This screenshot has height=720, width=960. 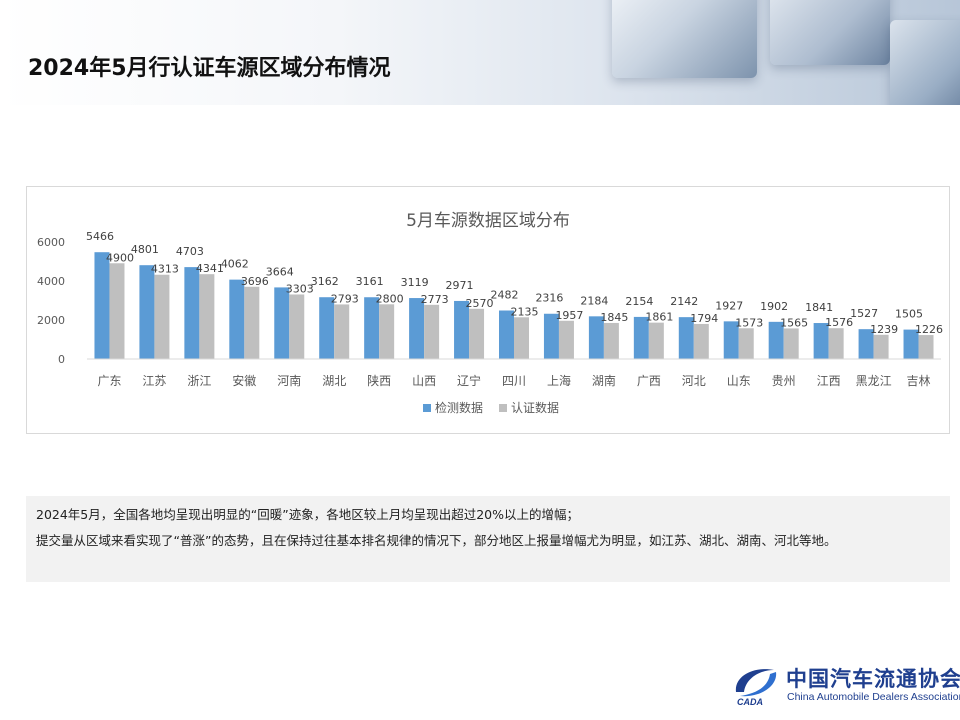 What do you see at coordinates (244, 380) in the screenshot?
I see `x-category-label: 安徽` at bounding box center [244, 380].